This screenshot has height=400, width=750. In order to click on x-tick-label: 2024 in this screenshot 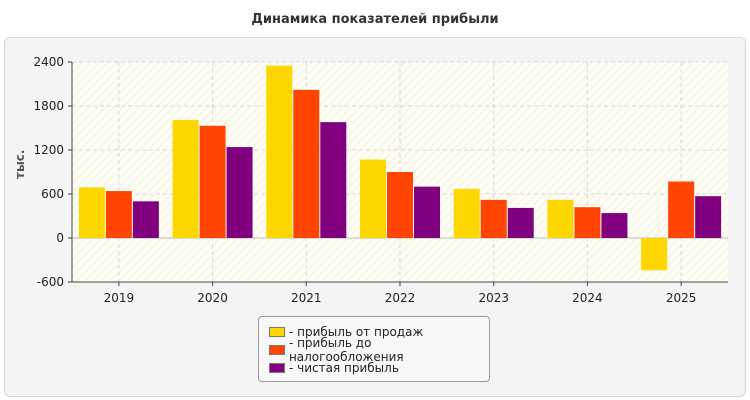, I will do `click(587, 298)`.